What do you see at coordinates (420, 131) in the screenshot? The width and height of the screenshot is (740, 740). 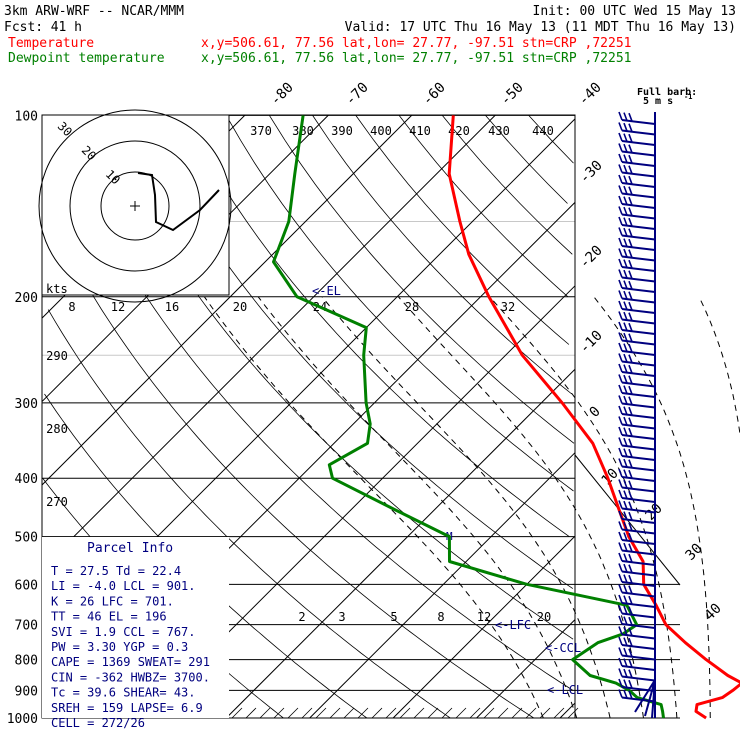 I see `theta-e-label: 410` at bounding box center [420, 131].